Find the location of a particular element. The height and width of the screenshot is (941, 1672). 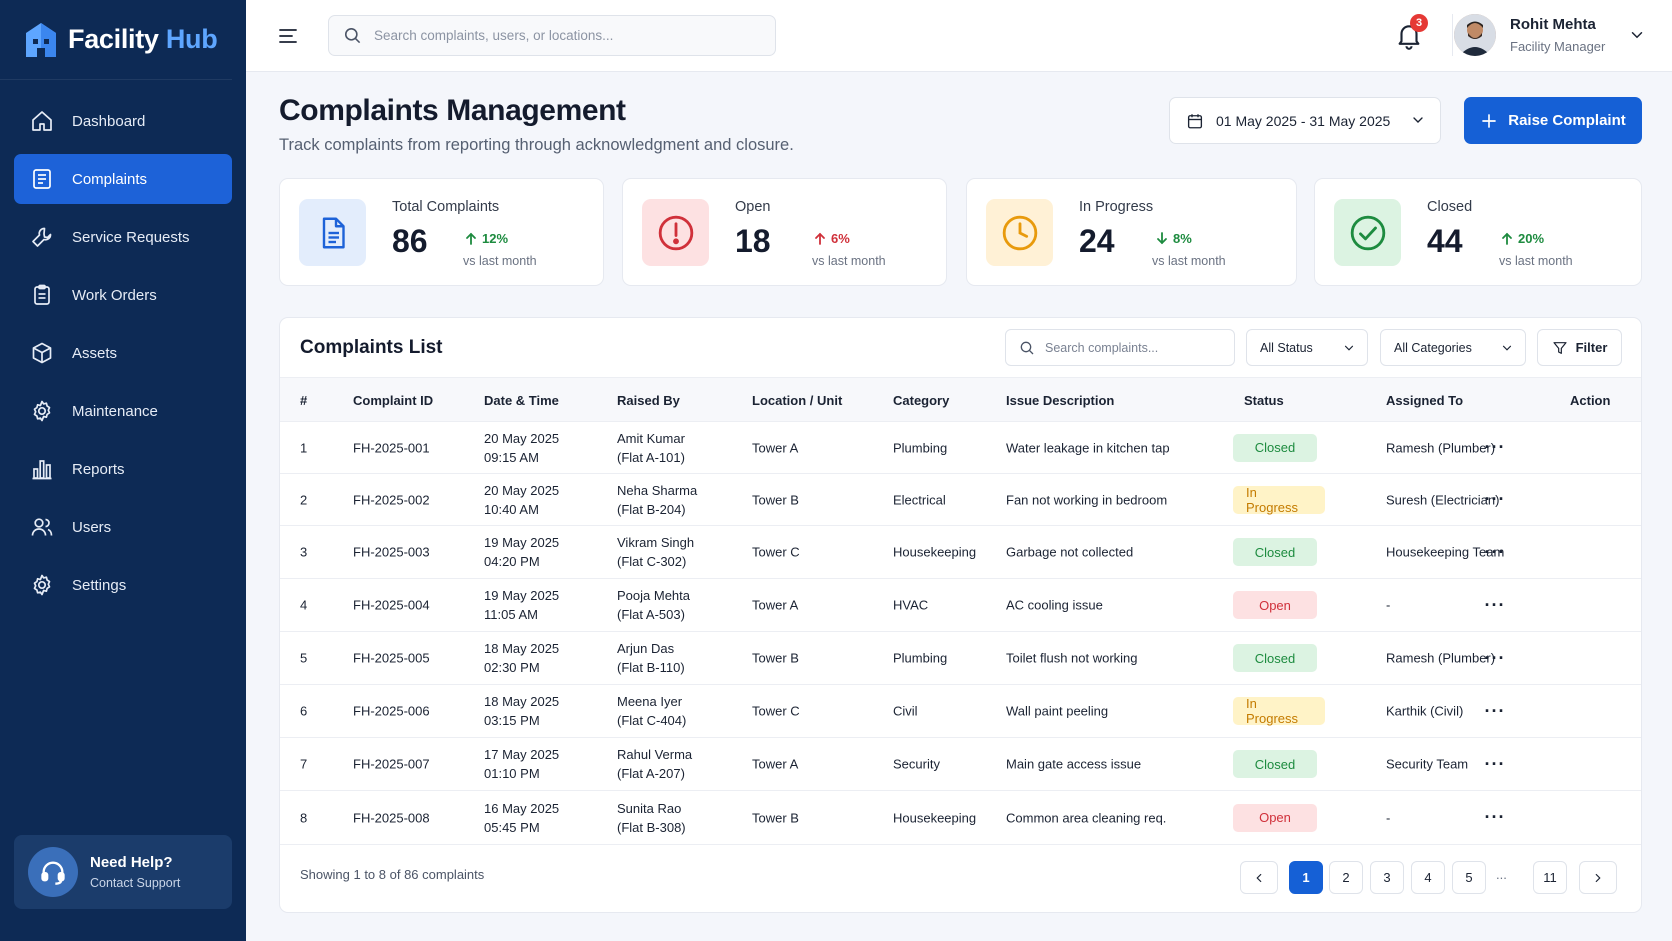

pagination-page: 3 is located at coordinates (1387, 877).